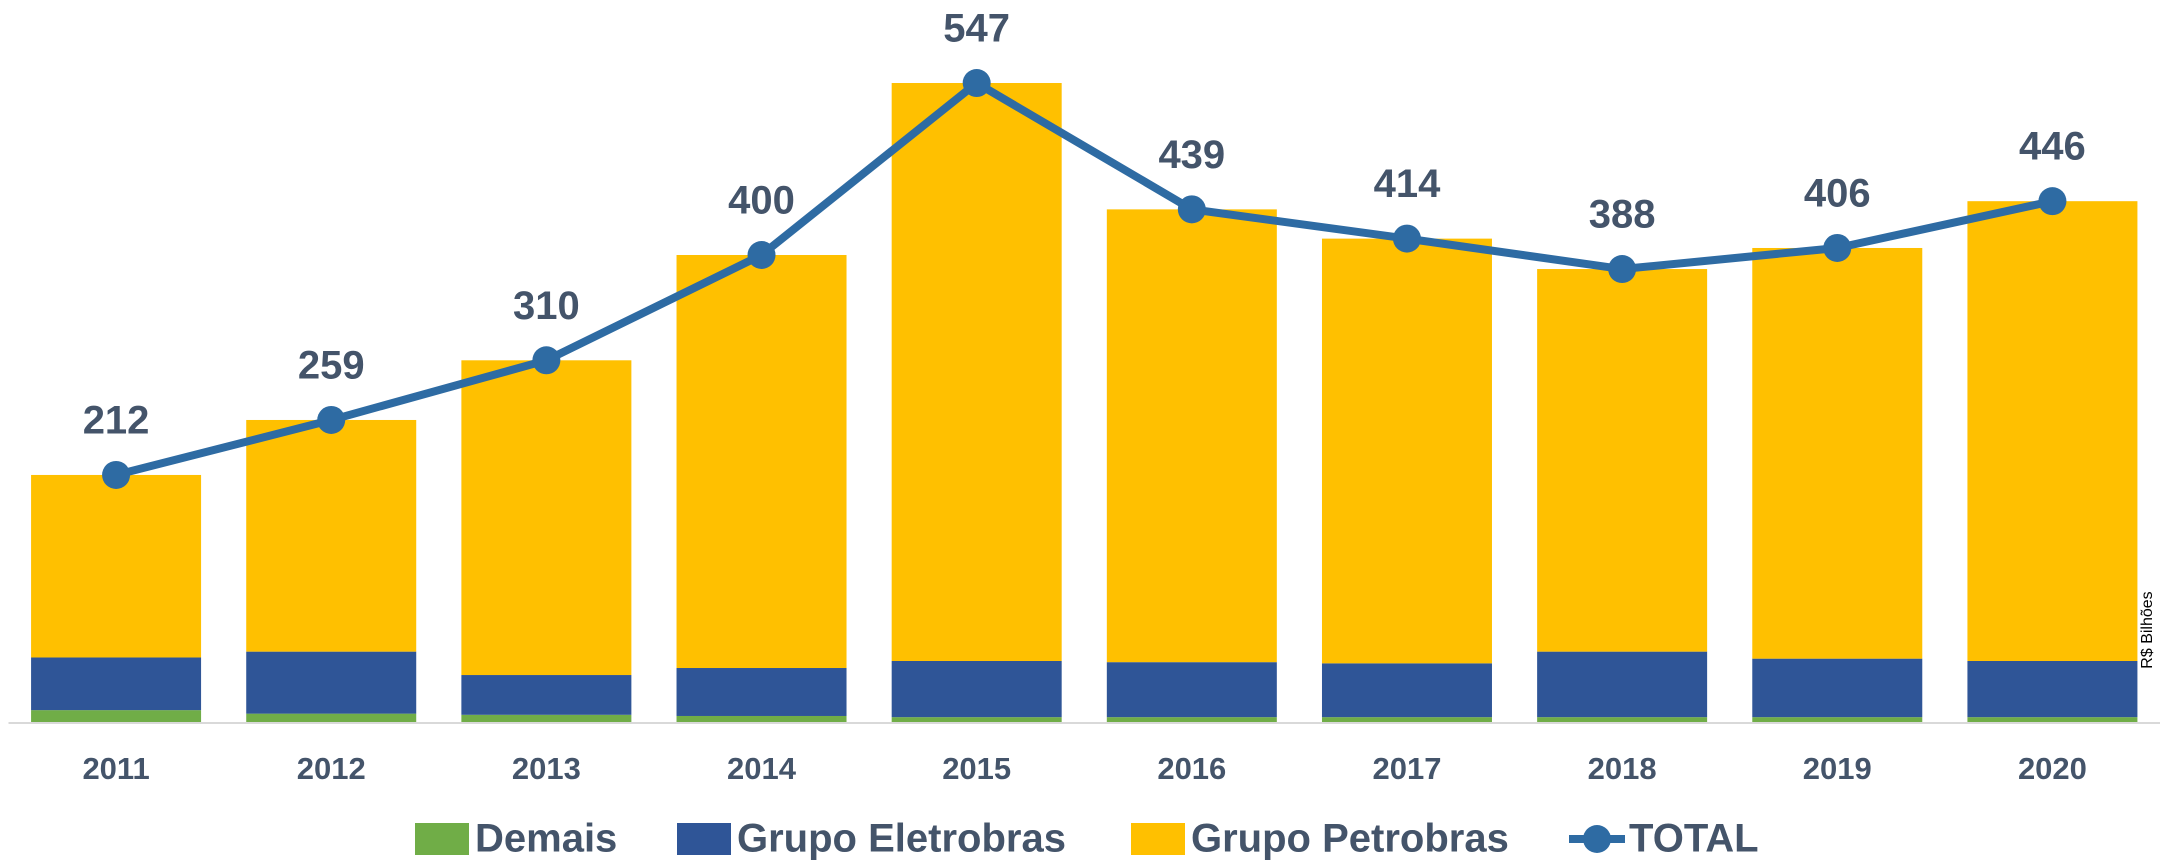 The image size is (2168, 863). I want to click on x-tick-label: 2020, so click(2052, 768).